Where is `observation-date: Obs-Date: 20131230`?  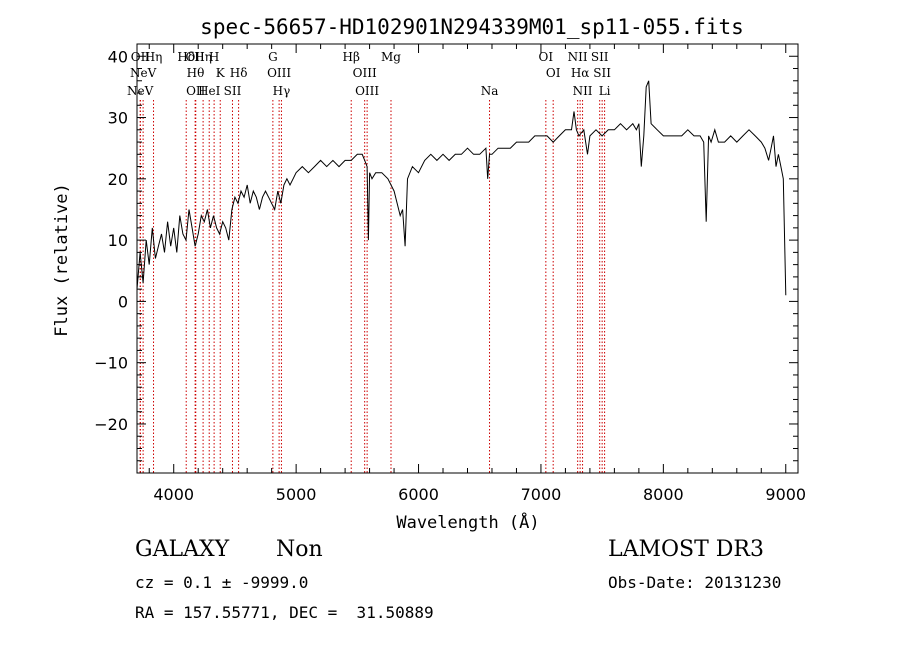
observation-date: Obs-Date: 20131230 is located at coordinates (695, 582).